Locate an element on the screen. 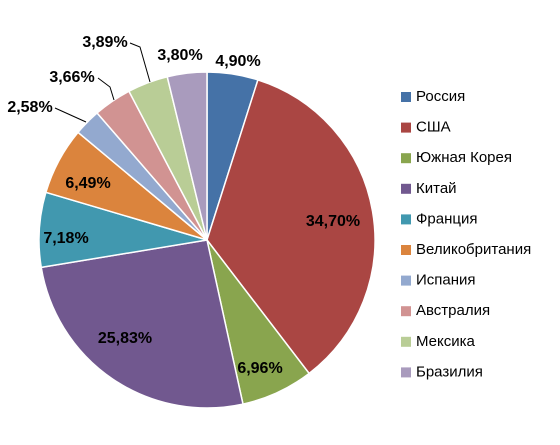 This screenshot has width=560, height=445. legend-label-9: Мексика is located at coordinates (446, 341).